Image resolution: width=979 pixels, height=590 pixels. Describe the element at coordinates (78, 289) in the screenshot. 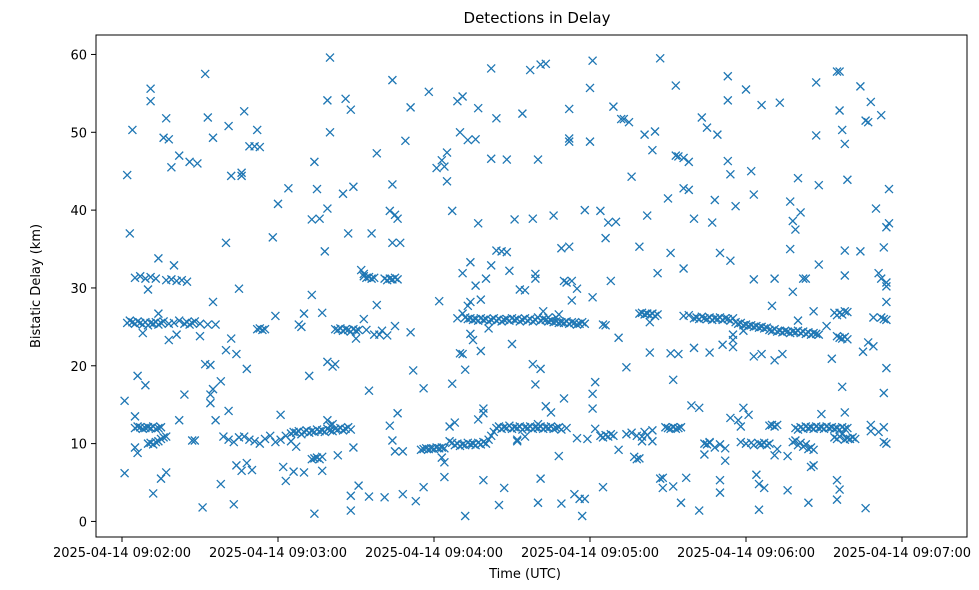

I see `y-tick-label: 30` at that location.